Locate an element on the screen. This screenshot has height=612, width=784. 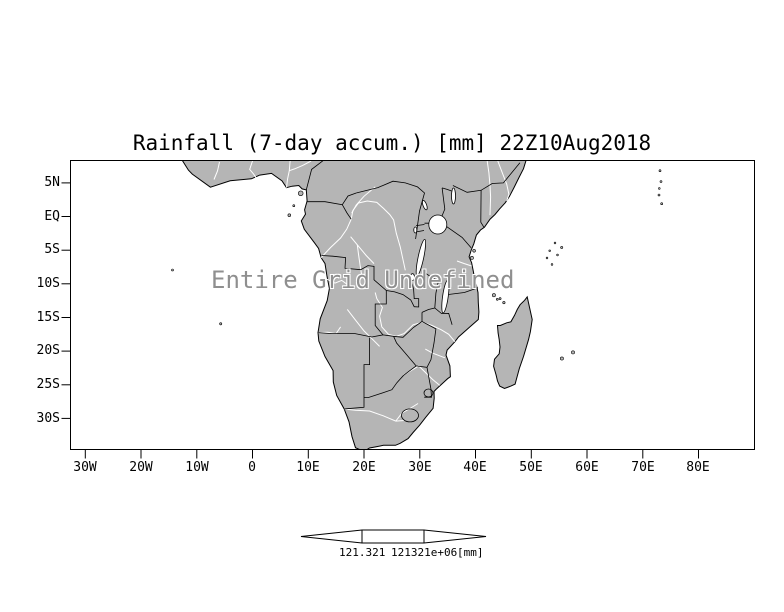
lon-tick-label: 40E is located at coordinates (475, 467).